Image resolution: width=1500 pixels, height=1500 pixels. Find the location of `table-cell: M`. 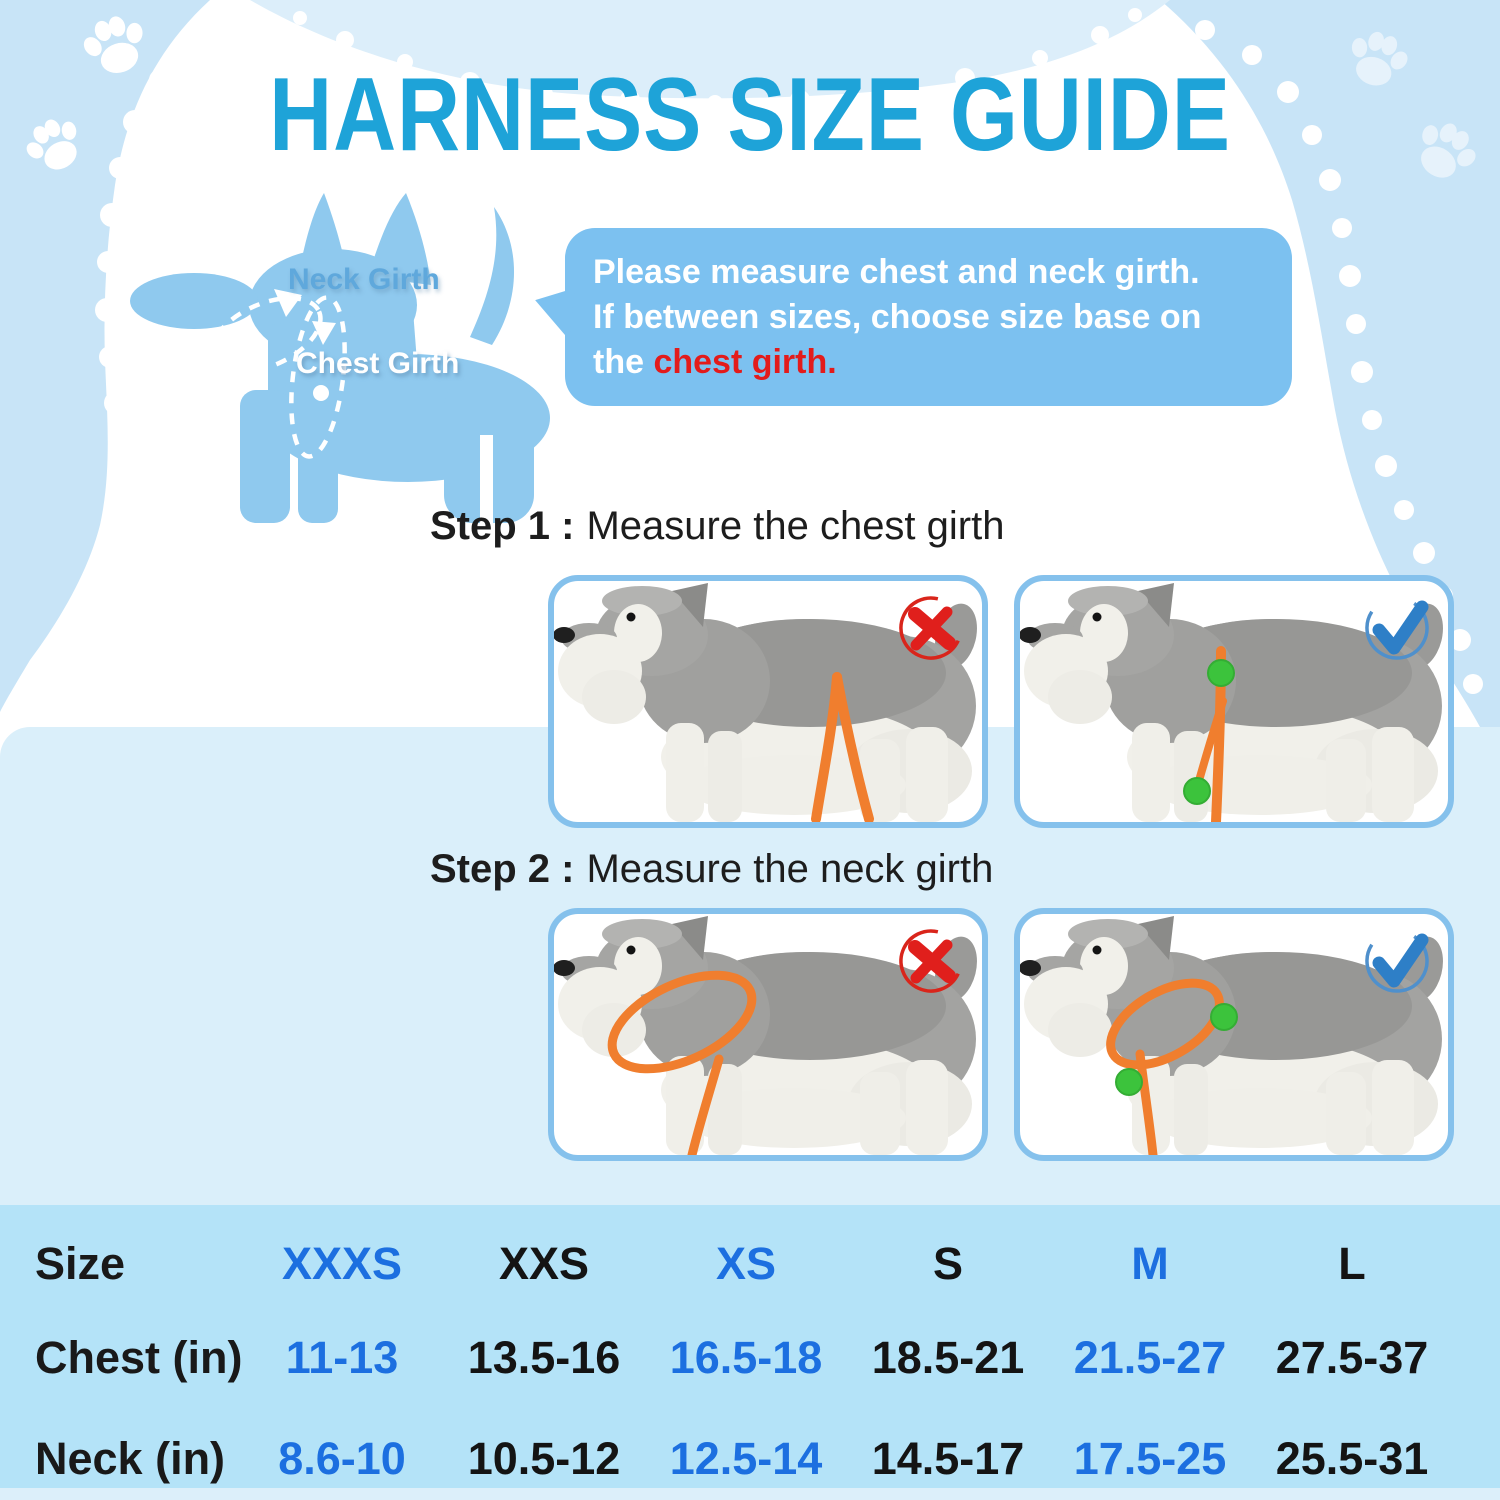

table-cell: M is located at coordinates (1150, 1263).